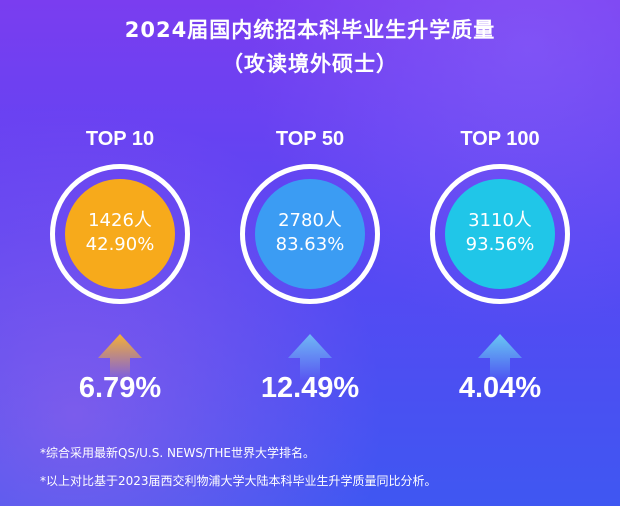  What do you see at coordinates (500, 220) in the screenshot?
I see `count-label-top100: 3110人` at bounding box center [500, 220].